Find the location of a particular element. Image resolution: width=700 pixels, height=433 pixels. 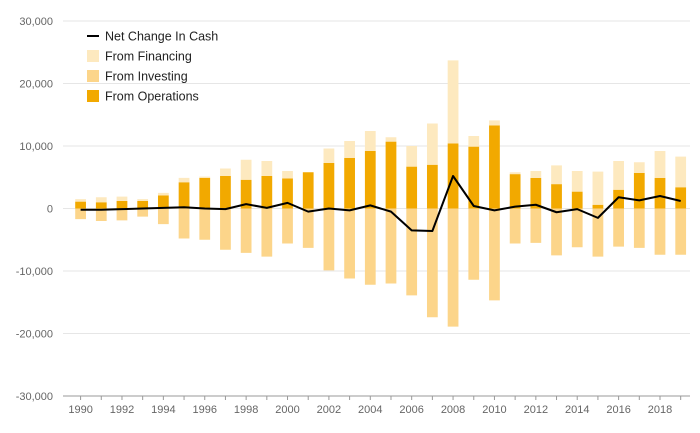

x-tick-label: 1990 is located at coordinates (80, 410).